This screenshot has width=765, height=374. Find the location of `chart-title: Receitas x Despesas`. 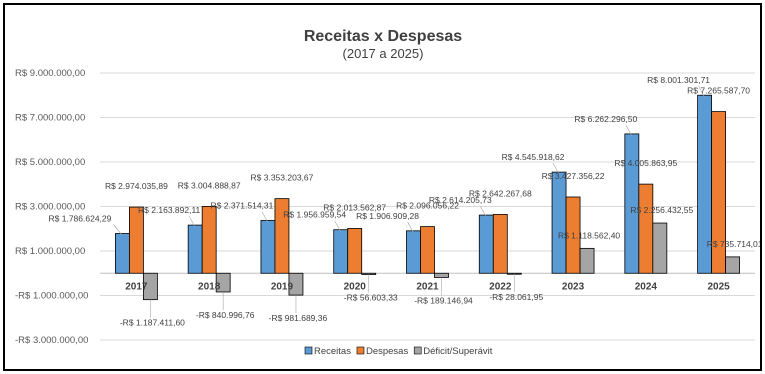

chart-title: Receitas x Despesas is located at coordinates (383, 36).